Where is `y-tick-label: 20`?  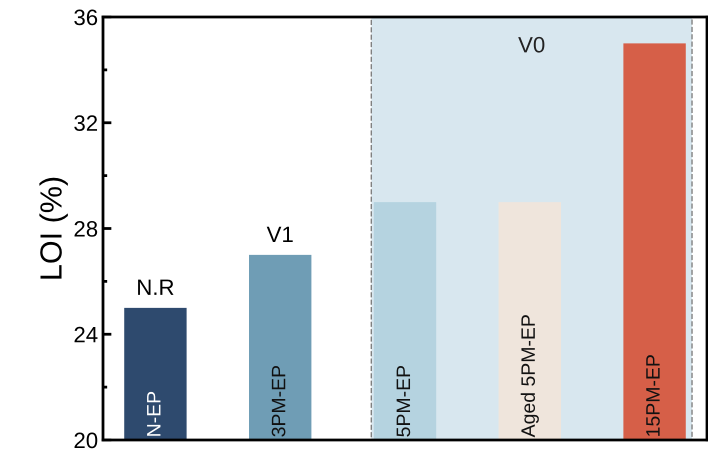
y-tick-label: 20 is located at coordinates (86, 440).